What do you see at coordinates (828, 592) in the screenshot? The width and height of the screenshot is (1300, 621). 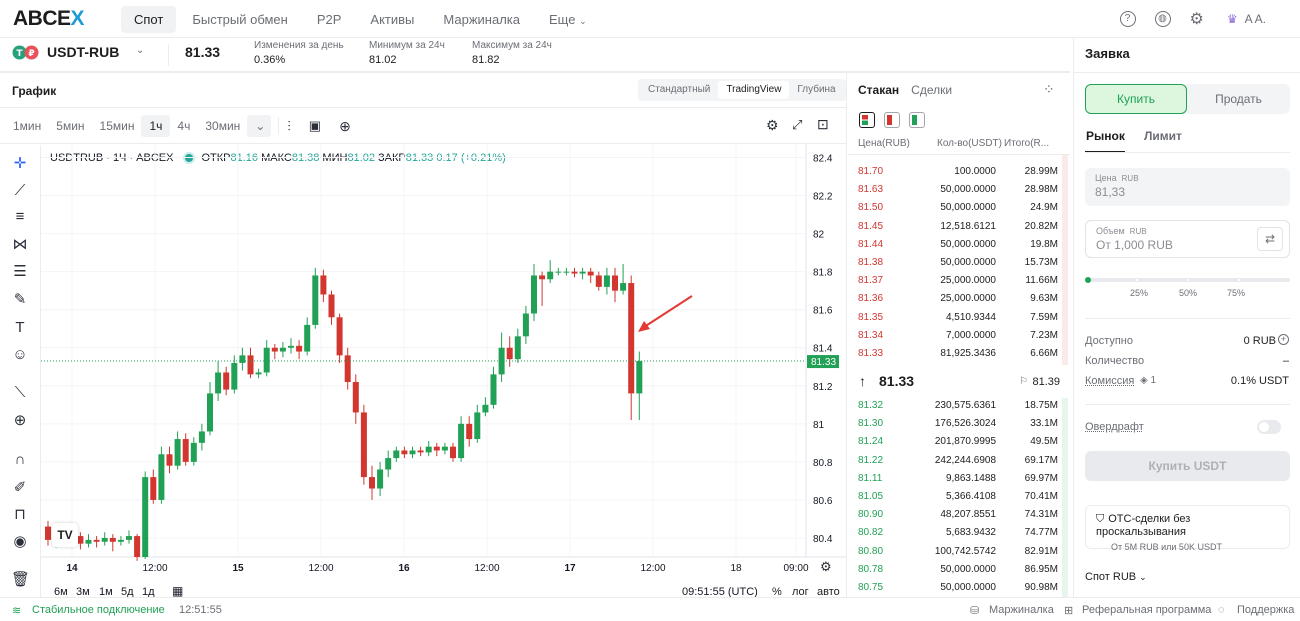 I see `auto-toggle: авто` at bounding box center [828, 592].